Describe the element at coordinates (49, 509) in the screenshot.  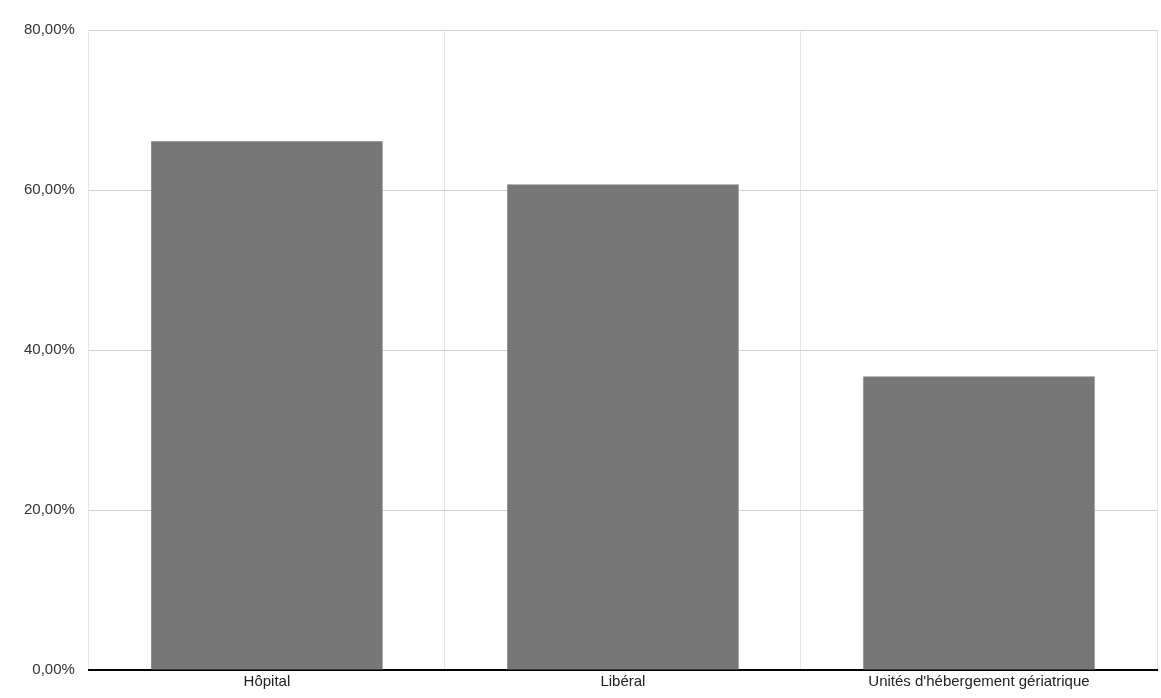
I see `y-tick-label: 20,00%` at that location.